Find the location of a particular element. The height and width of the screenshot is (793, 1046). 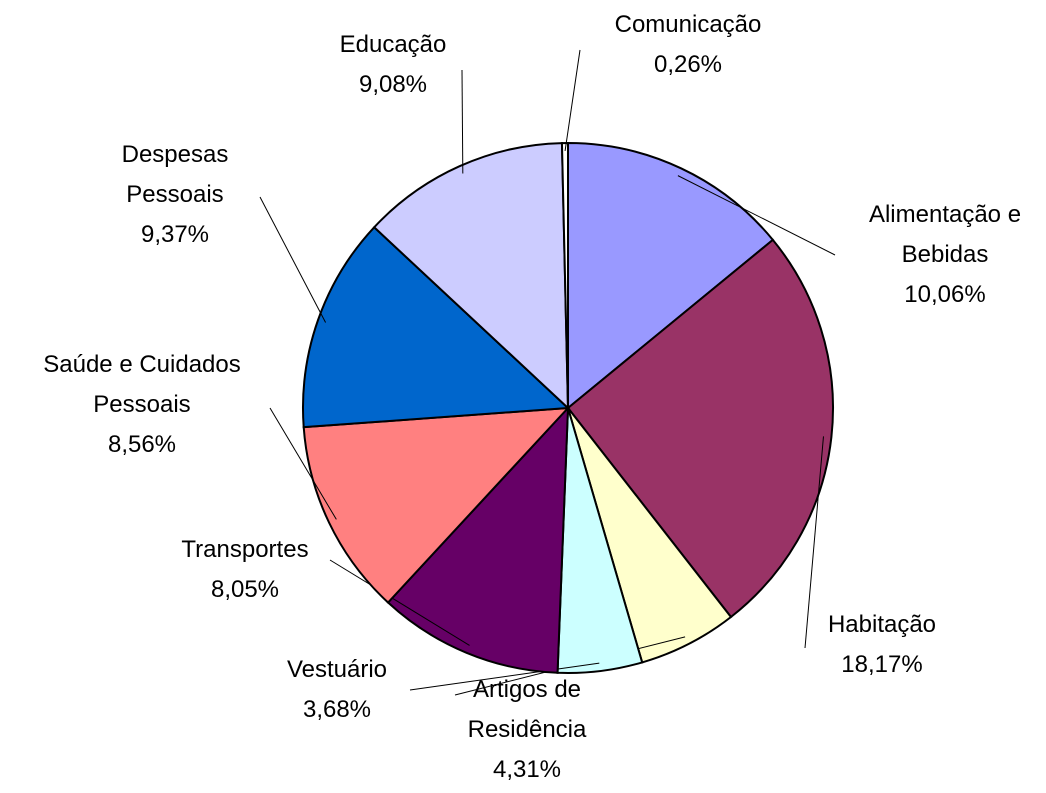

category-label: Despesas Pessoais is located at coordinates (175, 174).